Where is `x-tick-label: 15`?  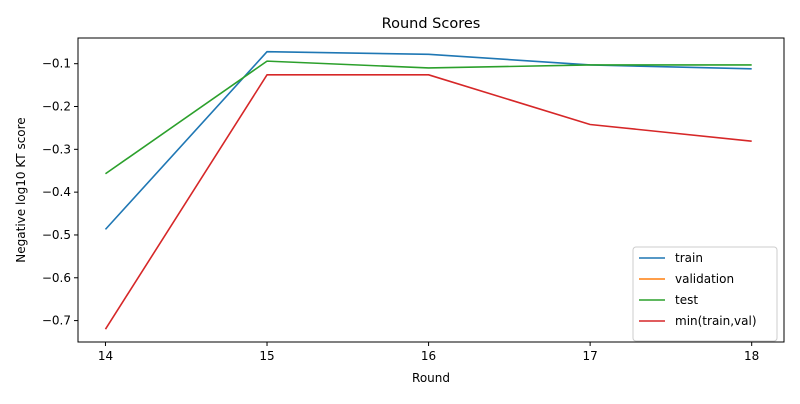 x-tick-label: 15 is located at coordinates (266, 356).